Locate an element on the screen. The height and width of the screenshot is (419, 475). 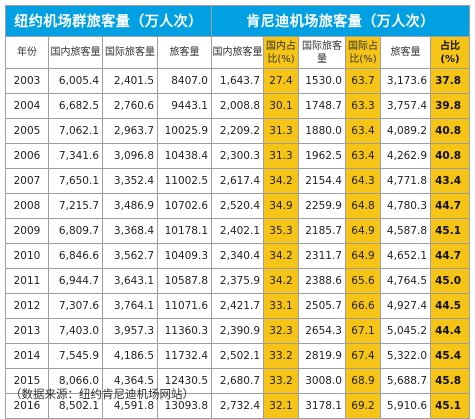
table-cell: 6,682.5 is located at coordinates (75, 106).